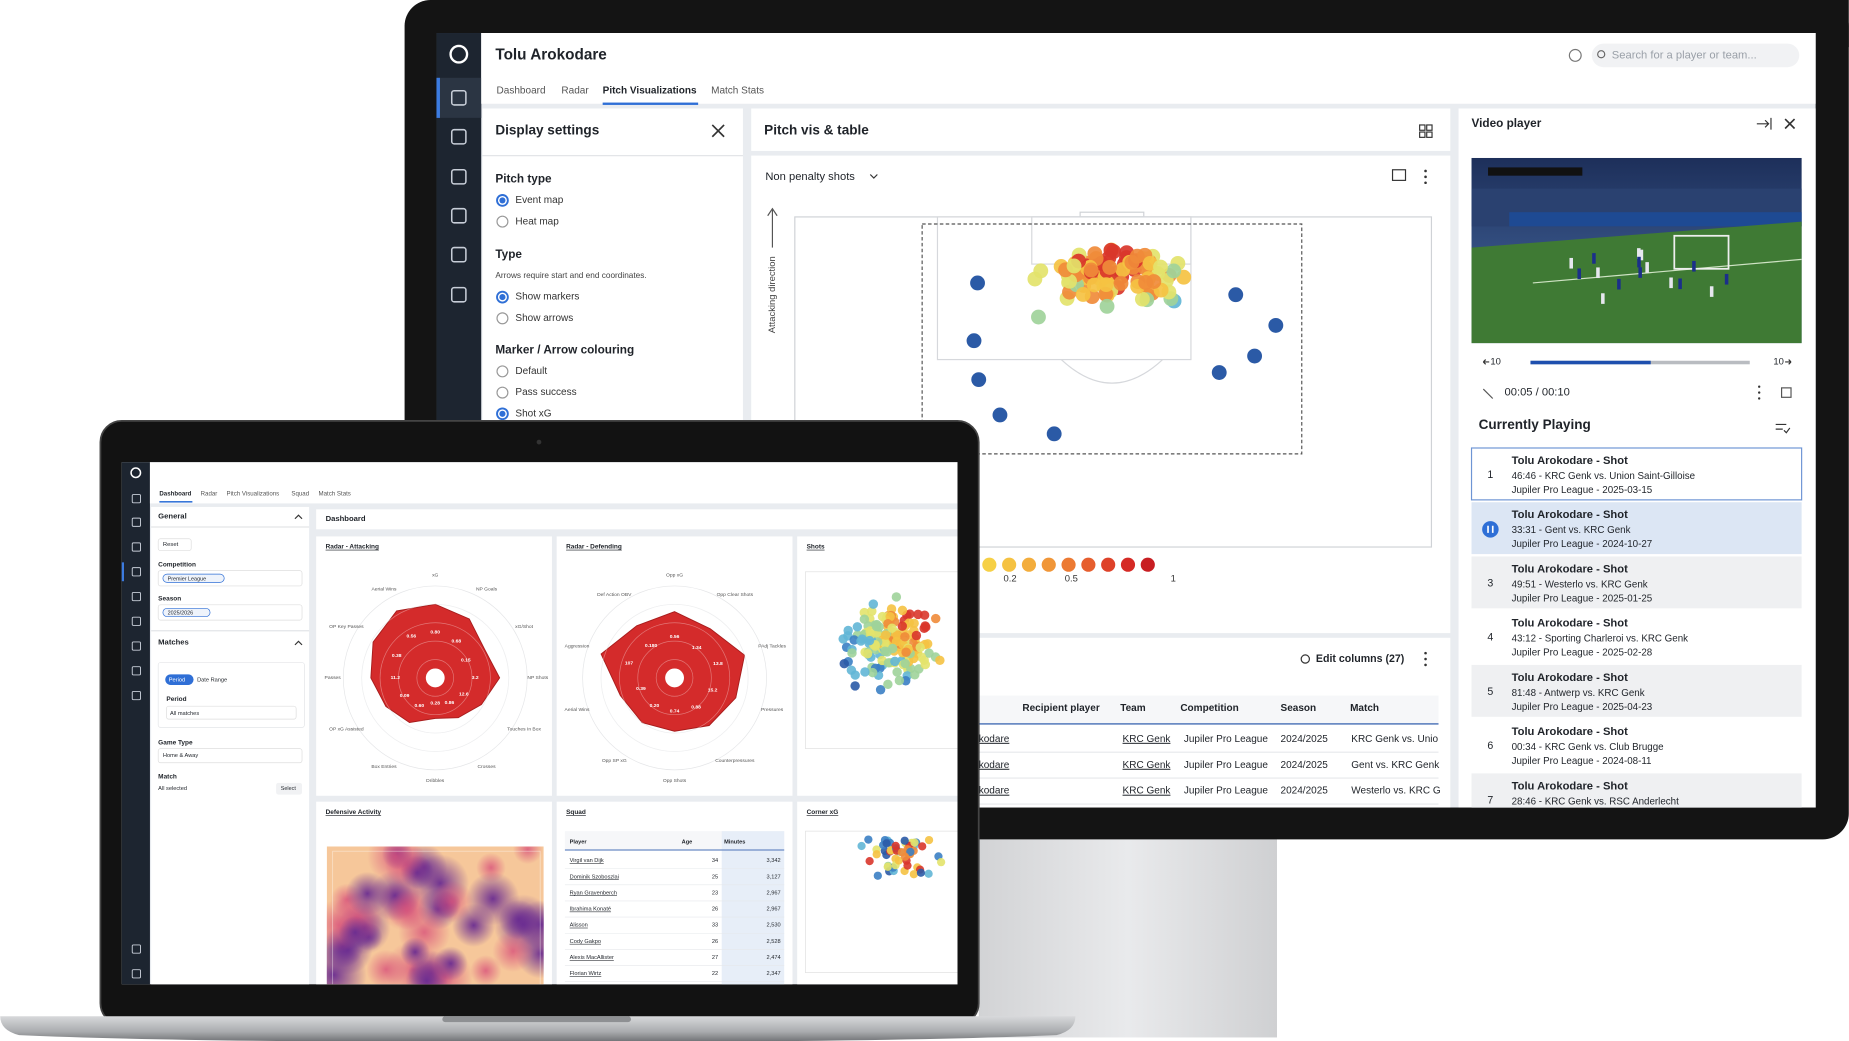 This screenshot has height=1041, width=1849. I want to click on squad-player: Dominik Szoboszlai, so click(594, 877).